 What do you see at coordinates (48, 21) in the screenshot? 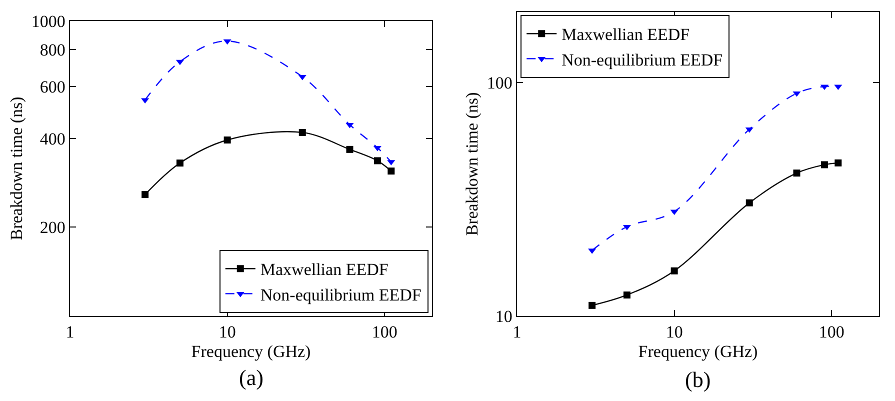
I see `y-tick-label: 1000` at bounding box center [48, 21].